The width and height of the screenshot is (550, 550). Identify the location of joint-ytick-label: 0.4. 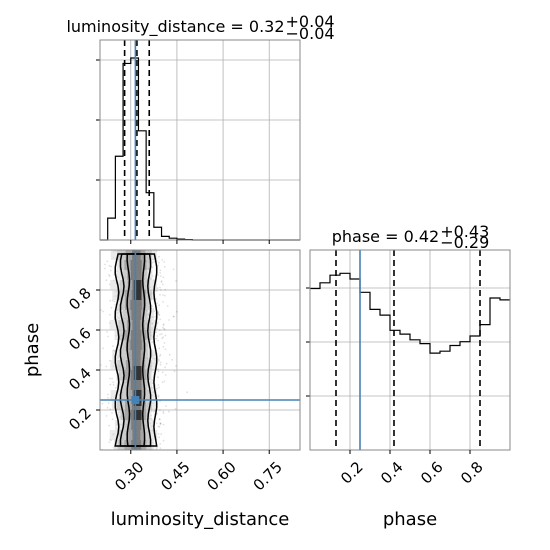
(80, 379).